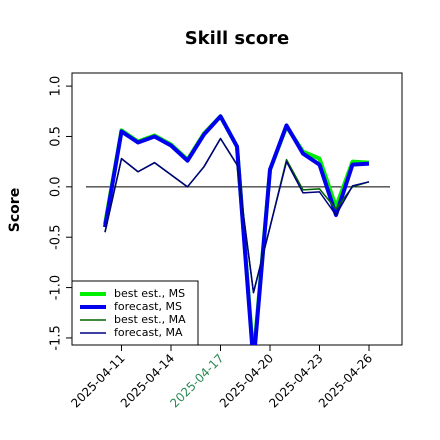 The height and width of the screenshot is (440, 440). Describe the element at coordinates (148, 332) in the screenshot. I see `legend-label: forecast, MA` at that location.